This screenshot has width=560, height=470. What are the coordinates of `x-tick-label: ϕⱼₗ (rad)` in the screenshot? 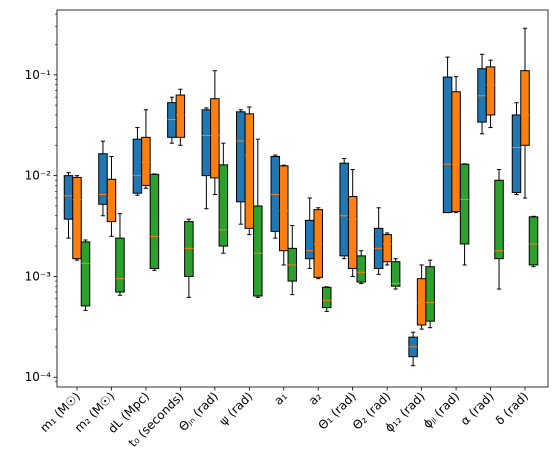 It's located at (441, 410).